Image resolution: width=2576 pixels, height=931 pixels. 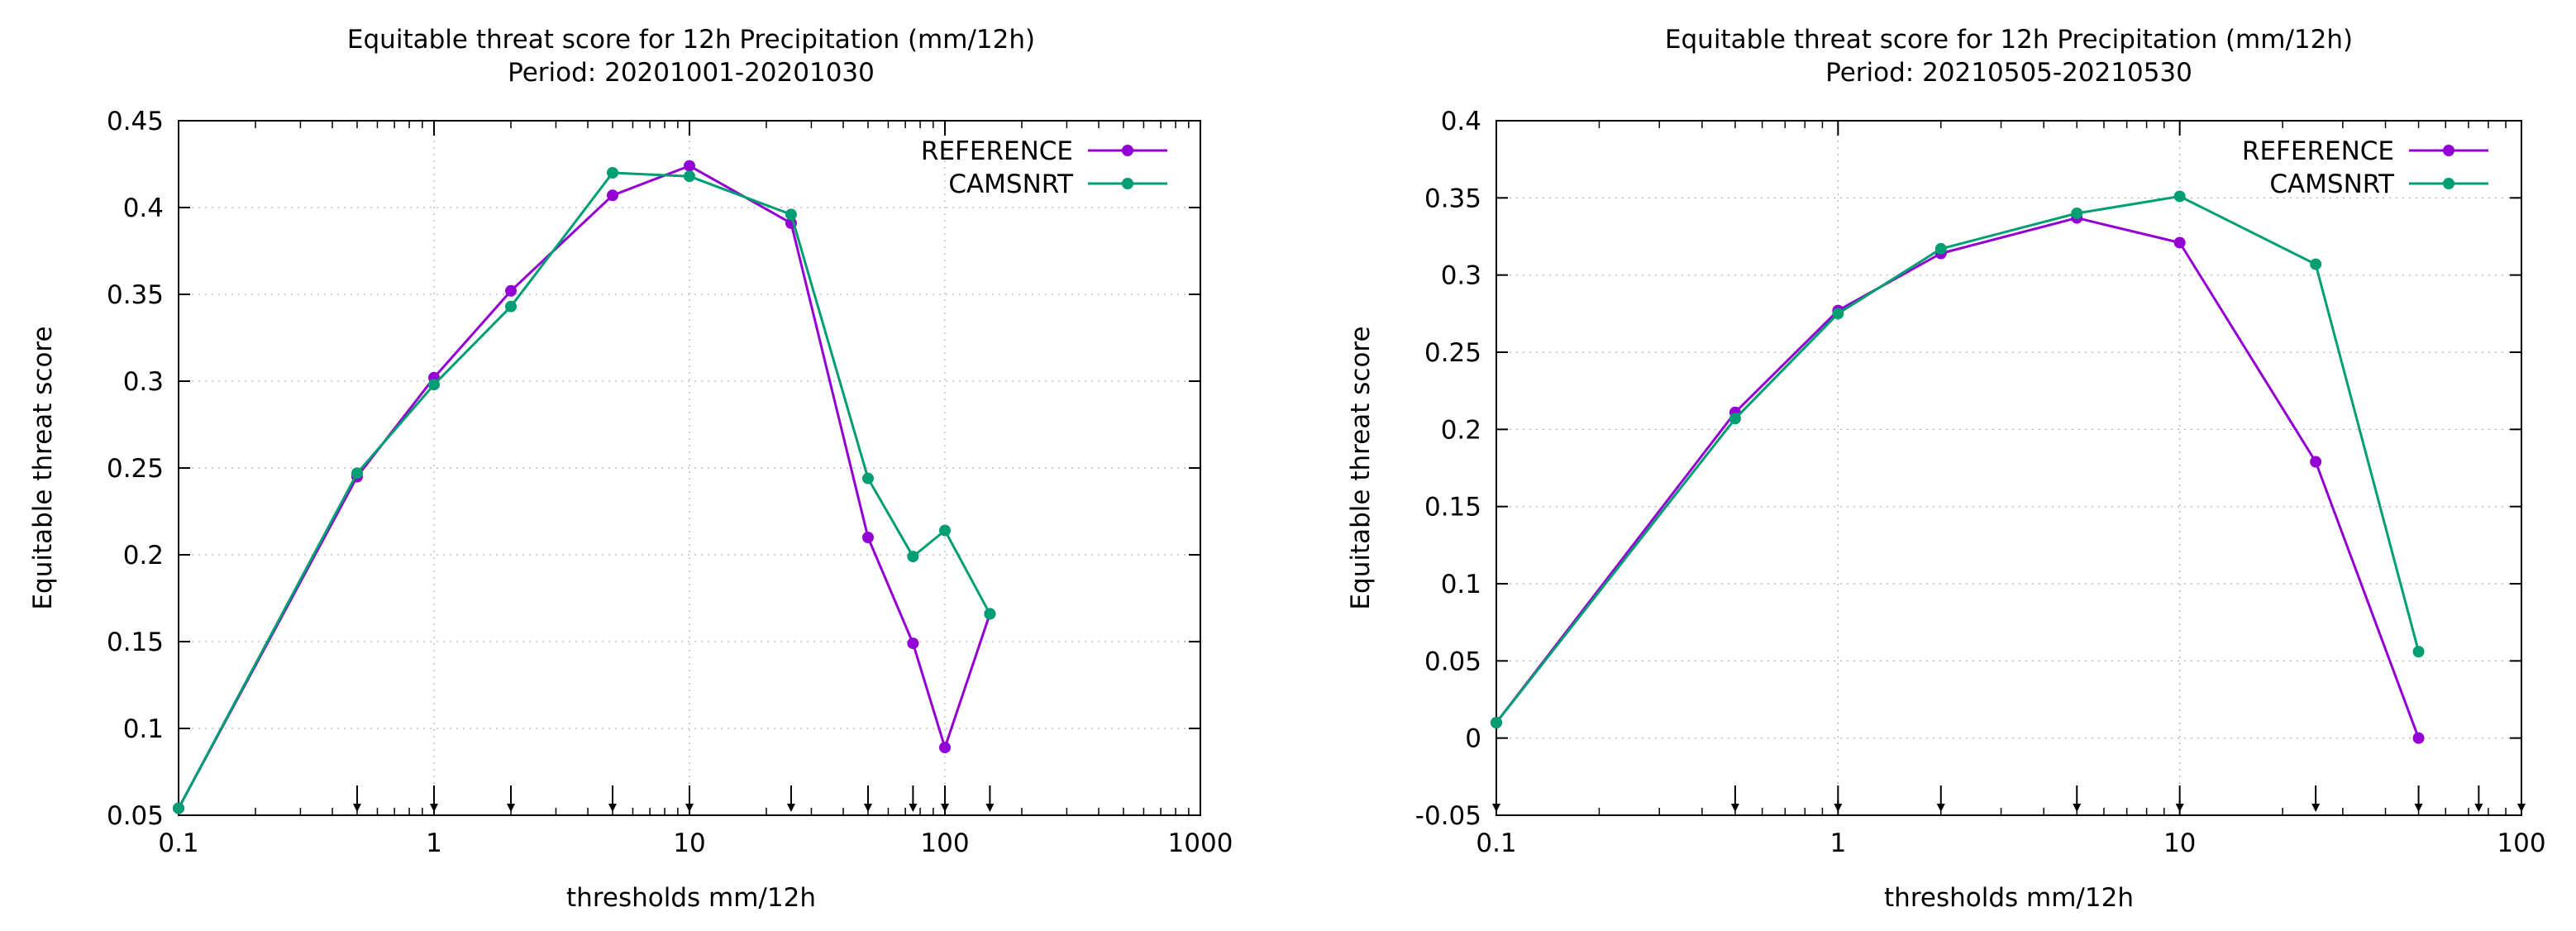 What do you see at coordinates (691, 73) in the screenshot?
I see `chart-subtitle: Period: 20201001-20201030` at bounding box center [691, 73].